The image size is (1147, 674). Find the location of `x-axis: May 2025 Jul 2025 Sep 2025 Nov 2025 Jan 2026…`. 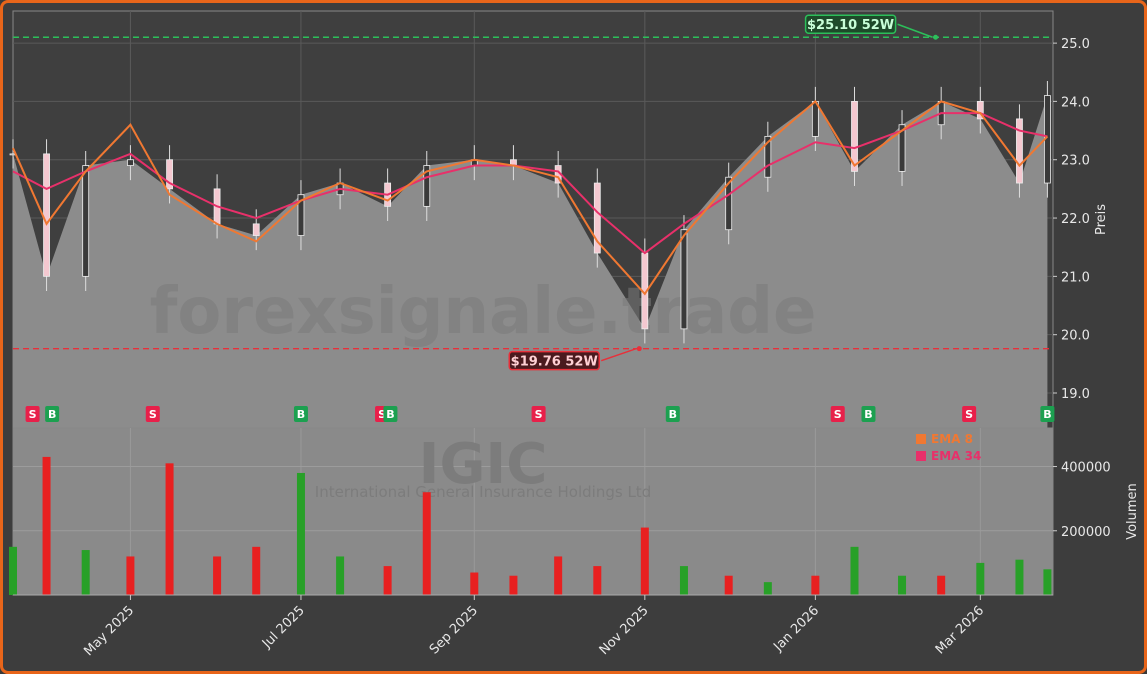

x-axis: May 2025 Jul 2025 Sep 2025 Nov 2025 Jan 2026… is located at coordinates (533, 626).